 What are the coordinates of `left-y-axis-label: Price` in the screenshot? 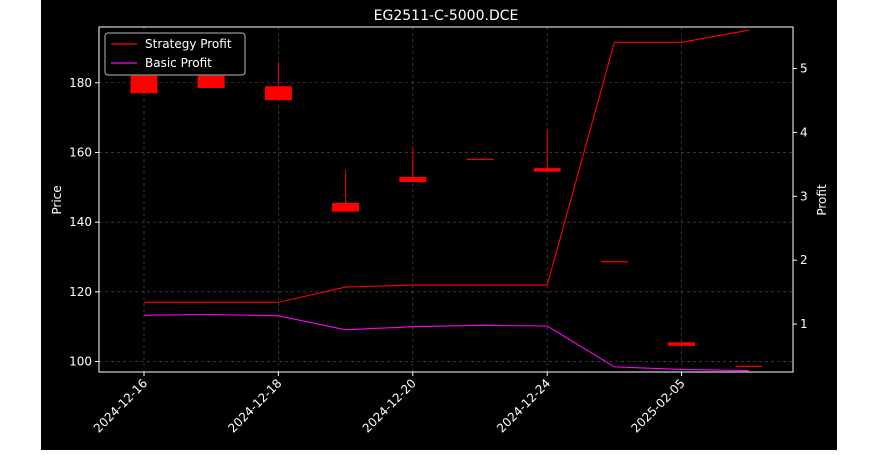 It's located at (57, 199).